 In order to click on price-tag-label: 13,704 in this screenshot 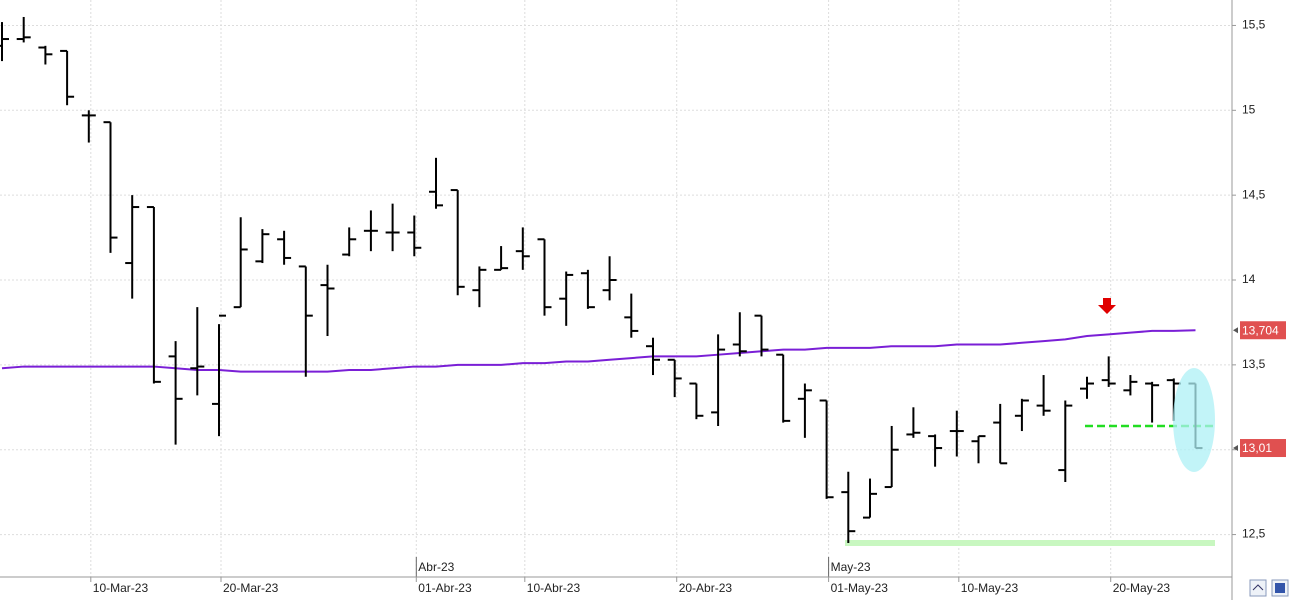, I will do `click(1260, 330)`.